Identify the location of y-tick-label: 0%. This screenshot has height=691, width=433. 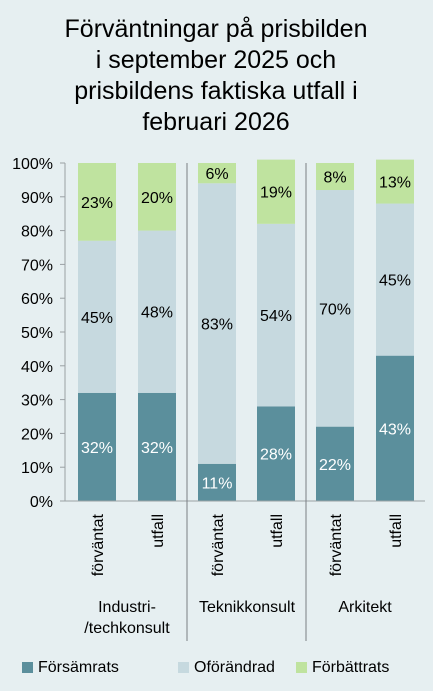
(41, 502).